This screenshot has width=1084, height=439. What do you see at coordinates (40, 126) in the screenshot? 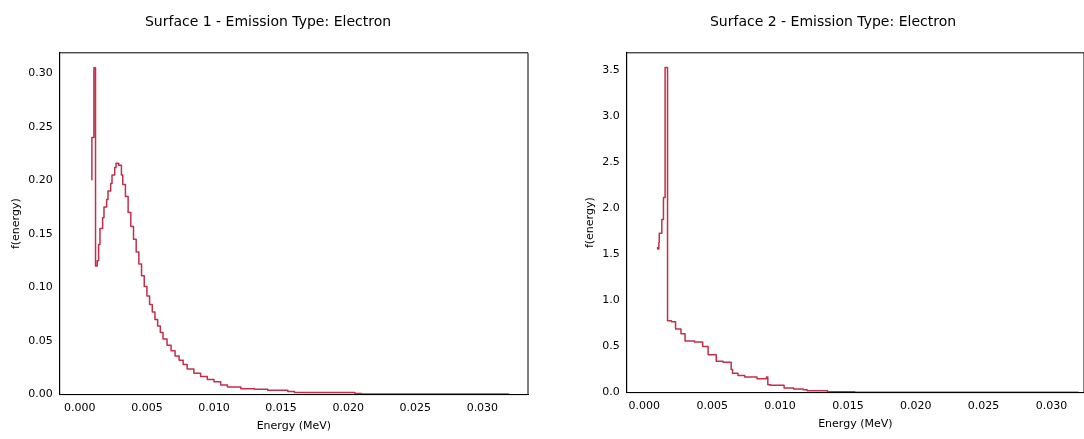
I see `y-tick-label: 0.25` at bounding box center [40, 126].